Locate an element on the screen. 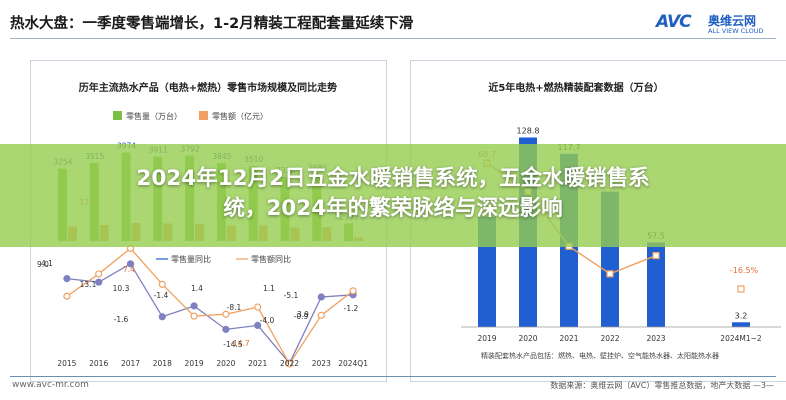 The height and width of the screenshot is (400, 786). bar-data-label: 3.2 is located at coordinates (741, 315).